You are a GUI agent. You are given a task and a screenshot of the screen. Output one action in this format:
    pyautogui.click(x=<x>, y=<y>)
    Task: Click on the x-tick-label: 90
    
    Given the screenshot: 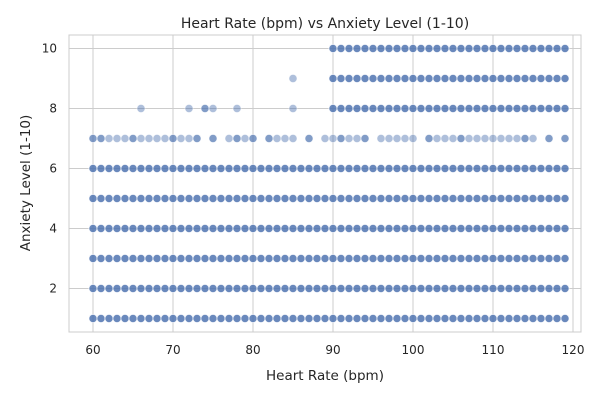 What is the action you would take?
    pyautogui.click(x=332, y=350)
    